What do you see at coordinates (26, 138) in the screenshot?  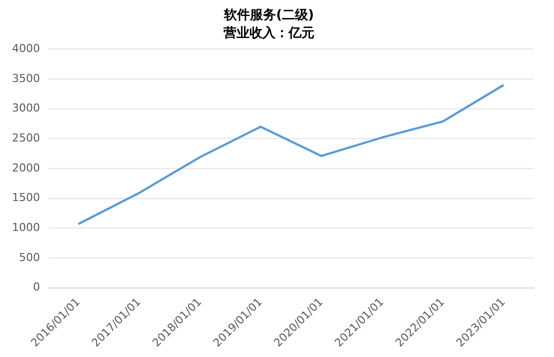 I see `y-tick-label: 2500` at bounding box center [26, 138].